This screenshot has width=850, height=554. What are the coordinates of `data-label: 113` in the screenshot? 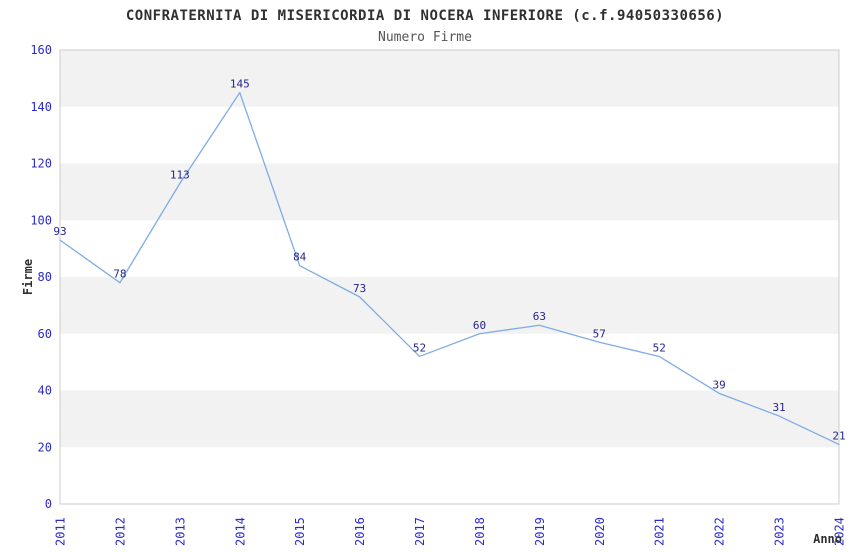 It's located at (180, 174).